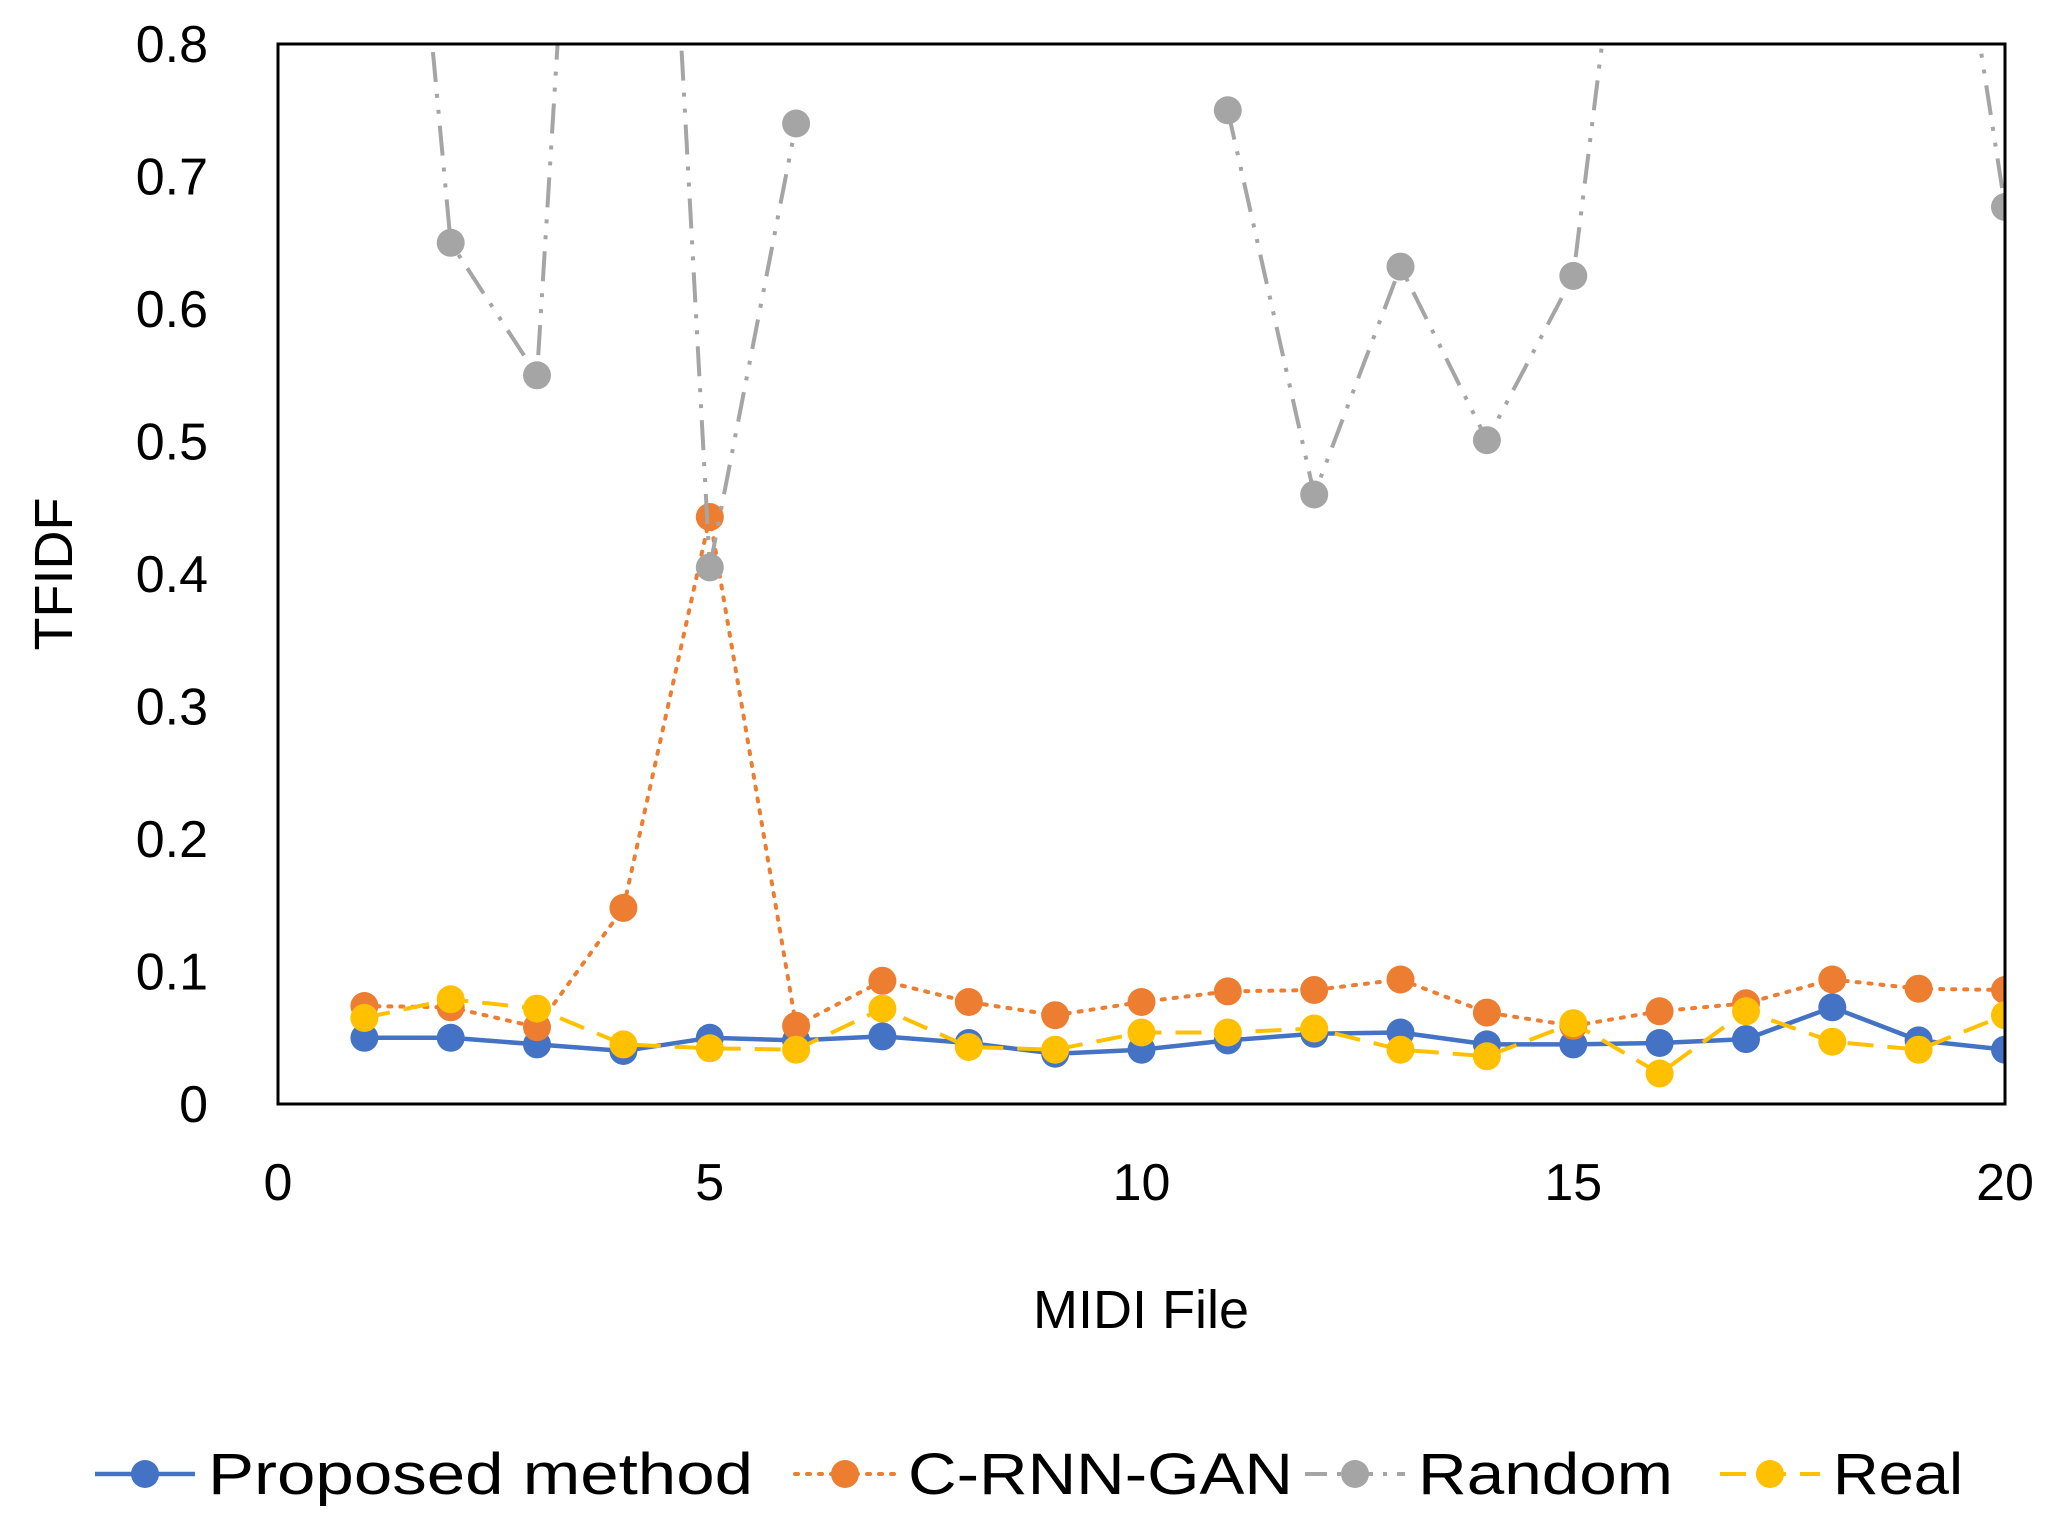 Image resolution: width=2057 pixels, height=1530 pixels. I want to click on legend-item: Proposed method, so click(424, 1474).